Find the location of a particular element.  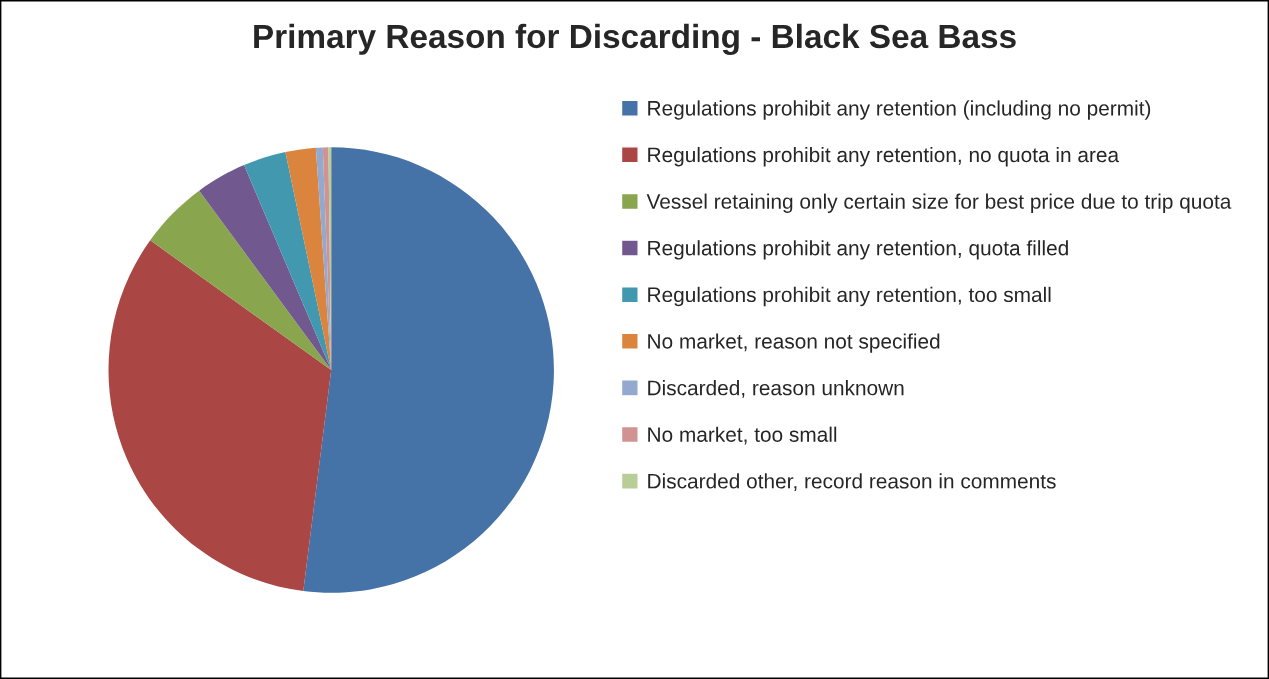

legend-label: Discarded, reason unknown is located at coordinates (776, 389).